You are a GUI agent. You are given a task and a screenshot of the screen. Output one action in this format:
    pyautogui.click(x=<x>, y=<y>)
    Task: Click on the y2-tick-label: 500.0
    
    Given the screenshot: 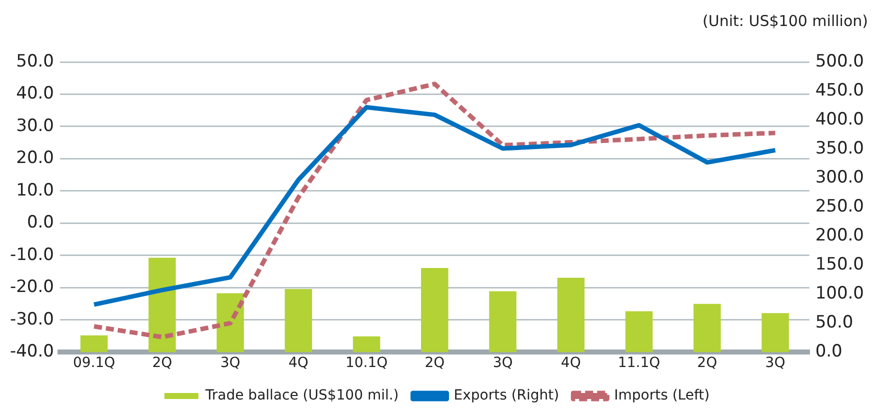 What is the action you would take?
    pyautogui.click(x=839, y=61)
    